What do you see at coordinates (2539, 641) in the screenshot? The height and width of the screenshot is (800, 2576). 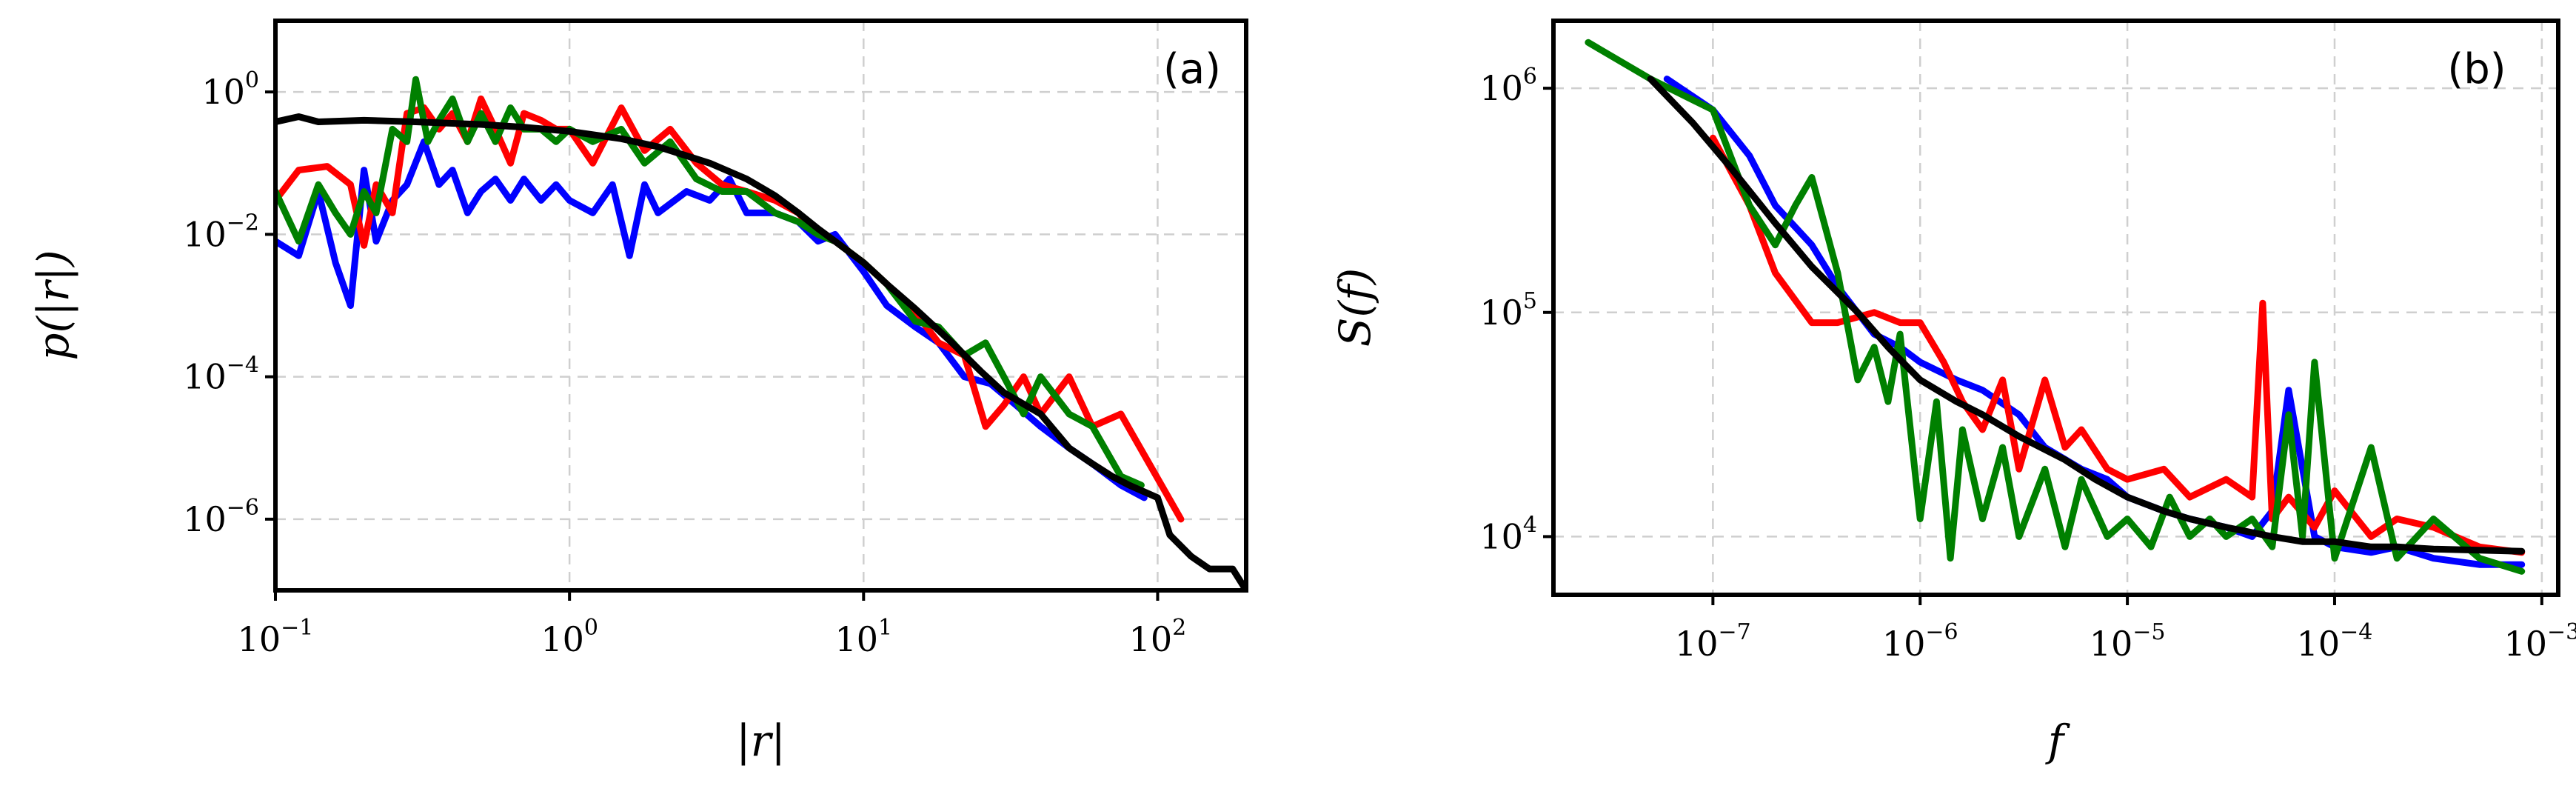 I see `x-tick-label: 10⁻³` at bounding box center [2539, 641].